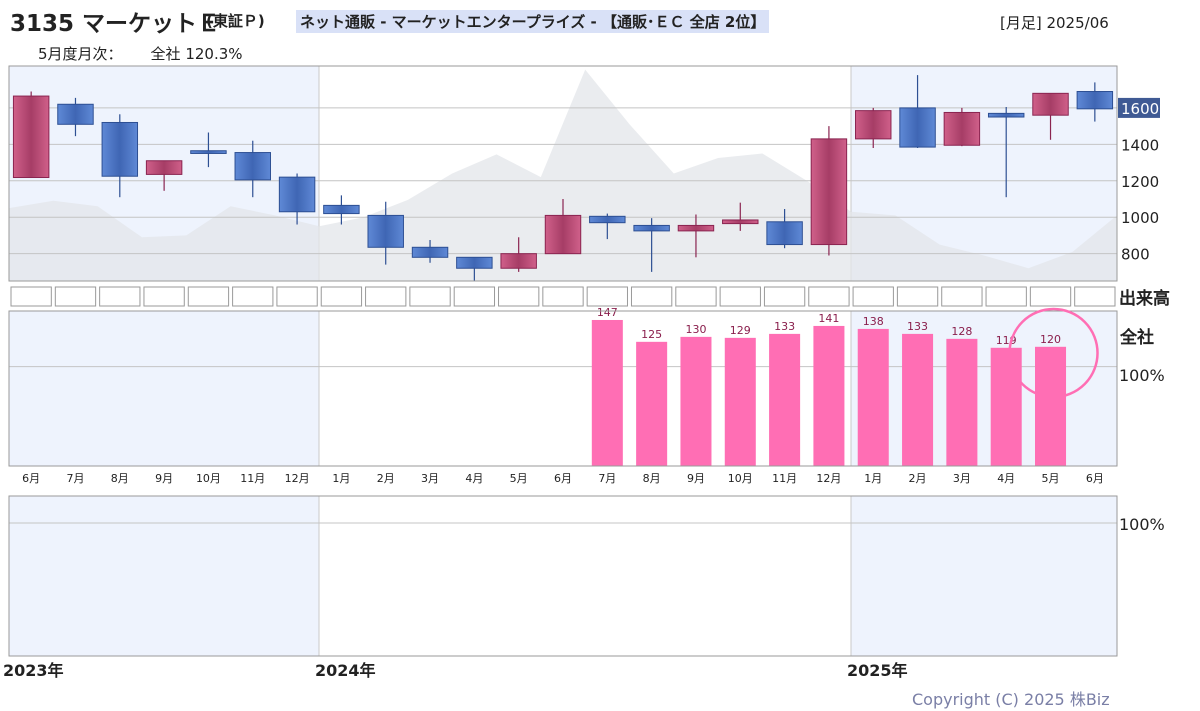 Image resolution: width=1200 pixels, height=711 pixels. Describe the element at coordinates (1006, 478) in the screenshot. I see `month-label: 4月` at that location.